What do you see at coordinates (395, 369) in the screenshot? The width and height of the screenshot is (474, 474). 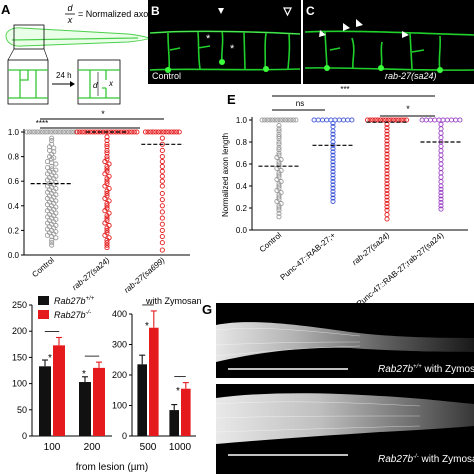 I see `caption-gene: Rab27b` at bounding box center [395, 369].